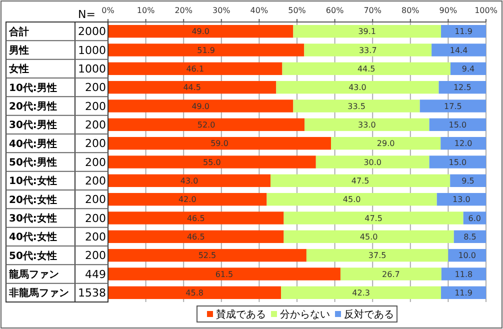  I want to click on legend-label: 賛成である, so click(241, 314).